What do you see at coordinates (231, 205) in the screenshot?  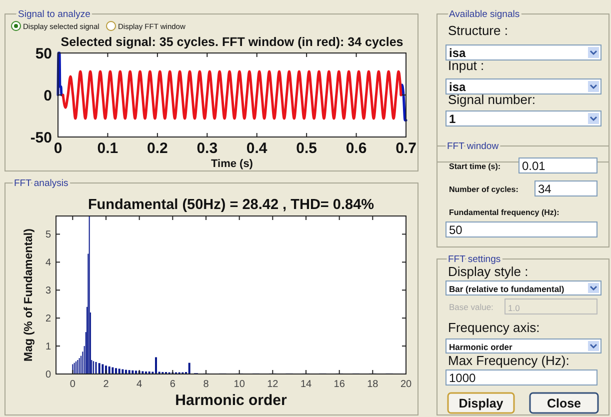 I see `chart-title: Fundamental (50Hz) = 28.42 , THD= 0.84%` at bounding box center [231, 205].